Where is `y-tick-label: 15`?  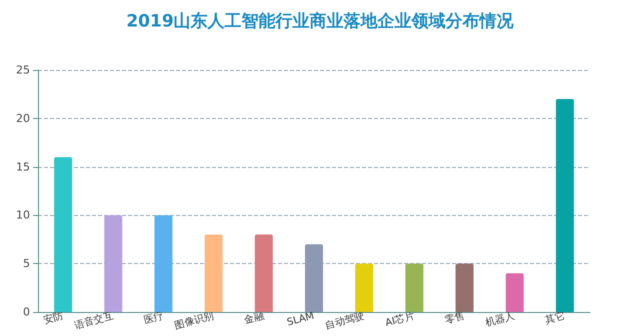 y-tick-label: 15 is located at coordinates (23, 167).